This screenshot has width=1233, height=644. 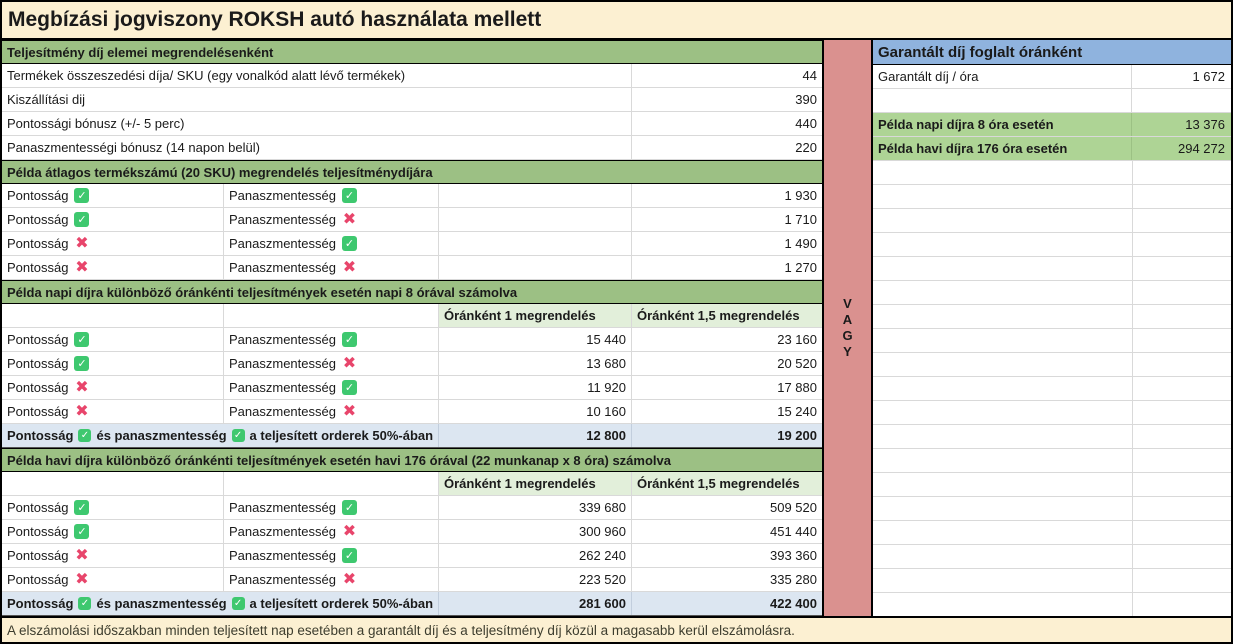 I want to click on table-row: Kiszállítási dij 390, so click(x=412, y=100).